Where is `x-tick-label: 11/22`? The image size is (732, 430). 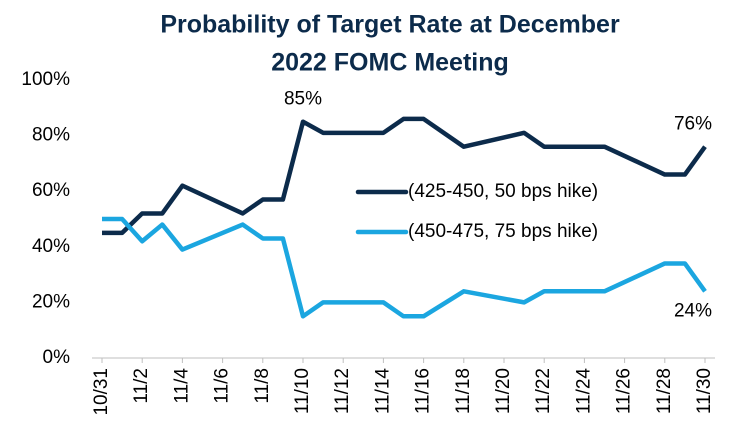
x-tick-label: 11/22 is located at coordinates (543, 391).